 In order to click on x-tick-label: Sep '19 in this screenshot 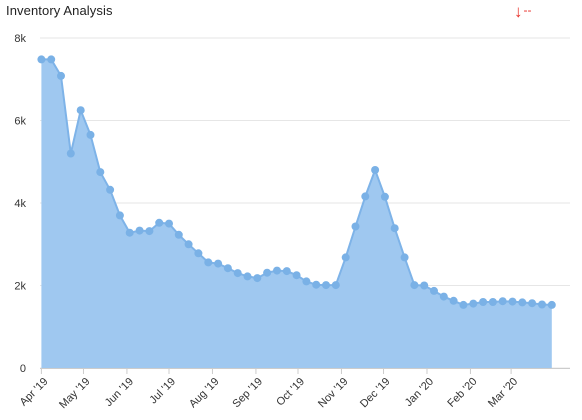, I will do `click(247, 393)`.